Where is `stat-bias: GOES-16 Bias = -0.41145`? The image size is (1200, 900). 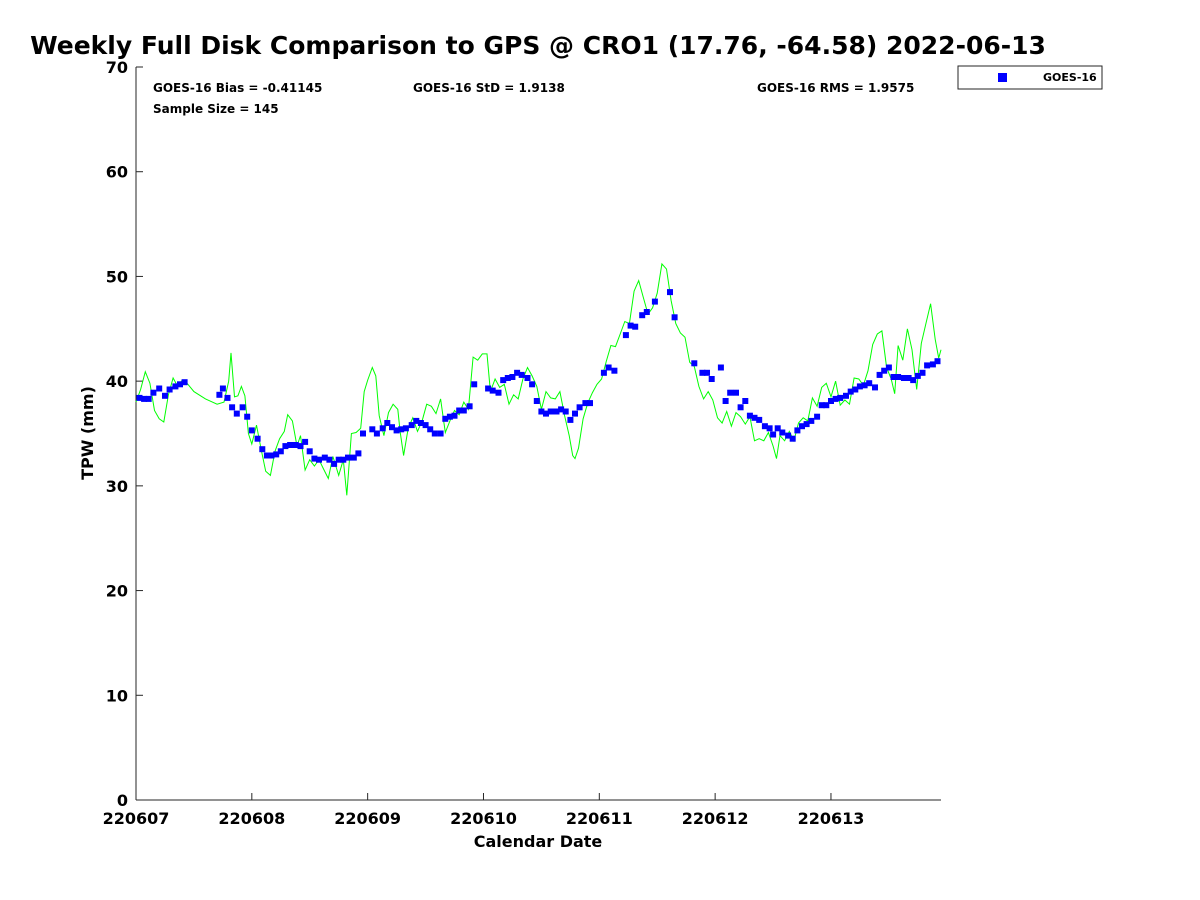
stat-bias: GOES-16 Bias = -0.41145 is located at coordinates (237, 88).